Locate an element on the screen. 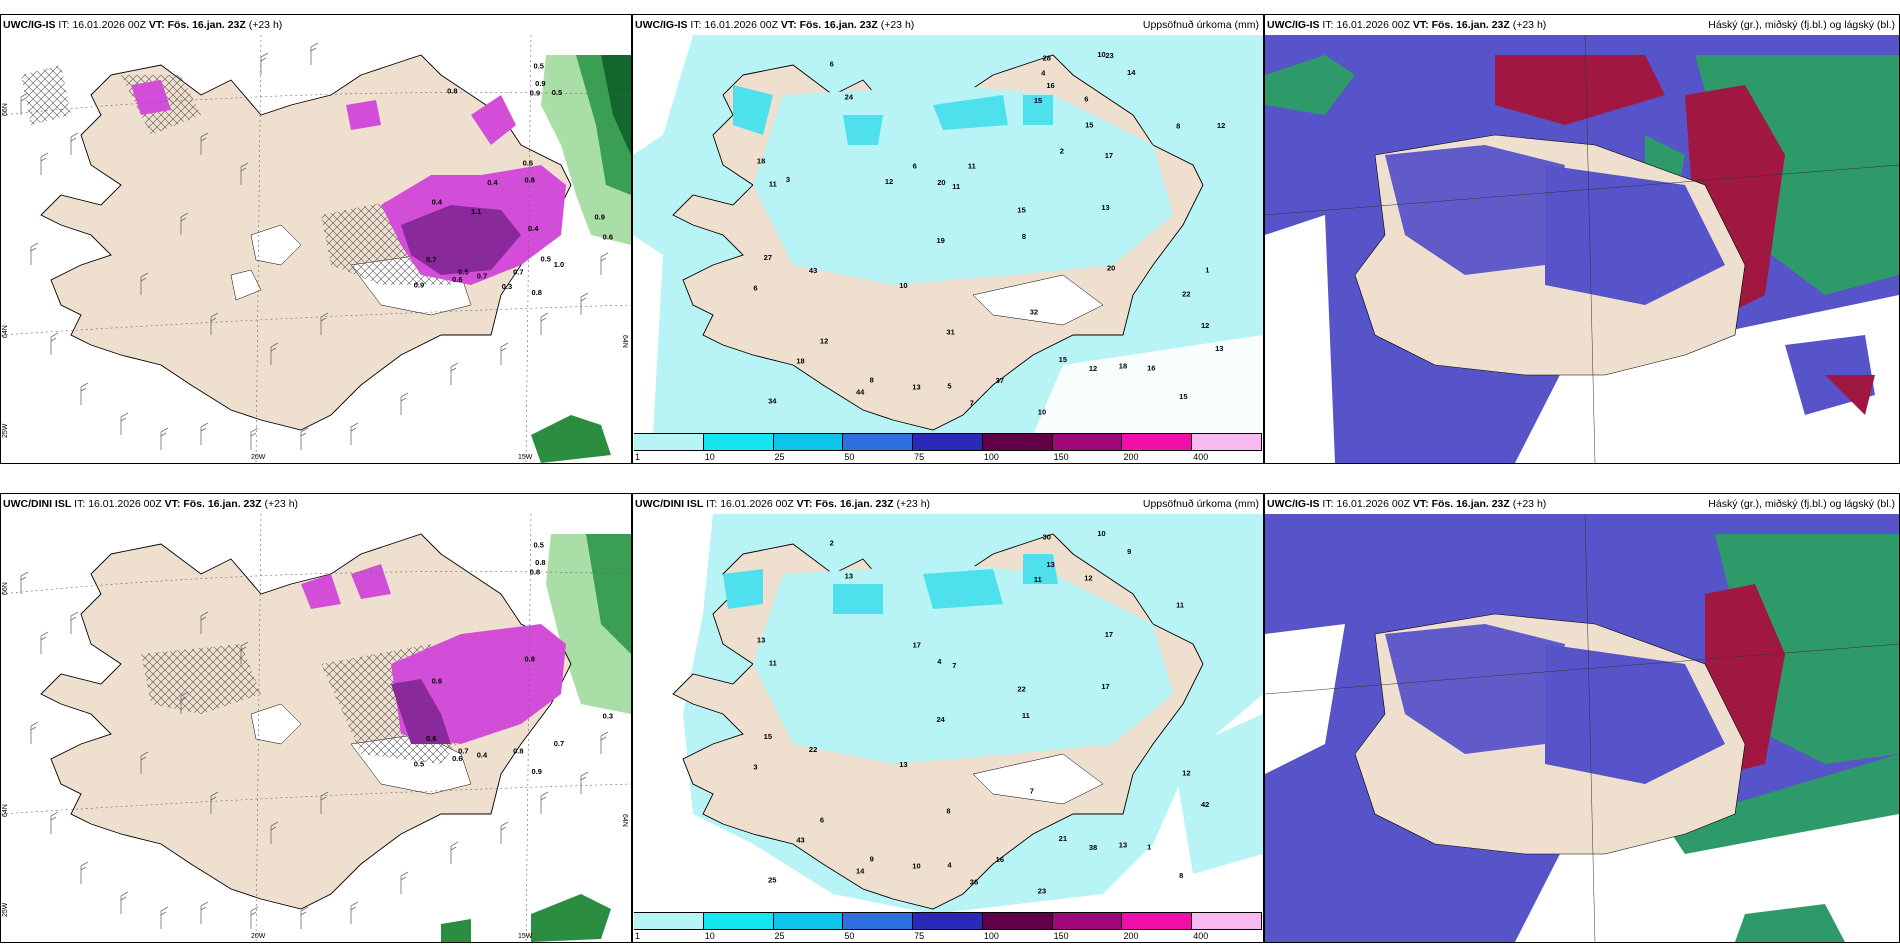 The image size is (1900, 950). colorbar-top: 1 10 25 50 75 100 150 200 400 is located at coordinates (948, 448).